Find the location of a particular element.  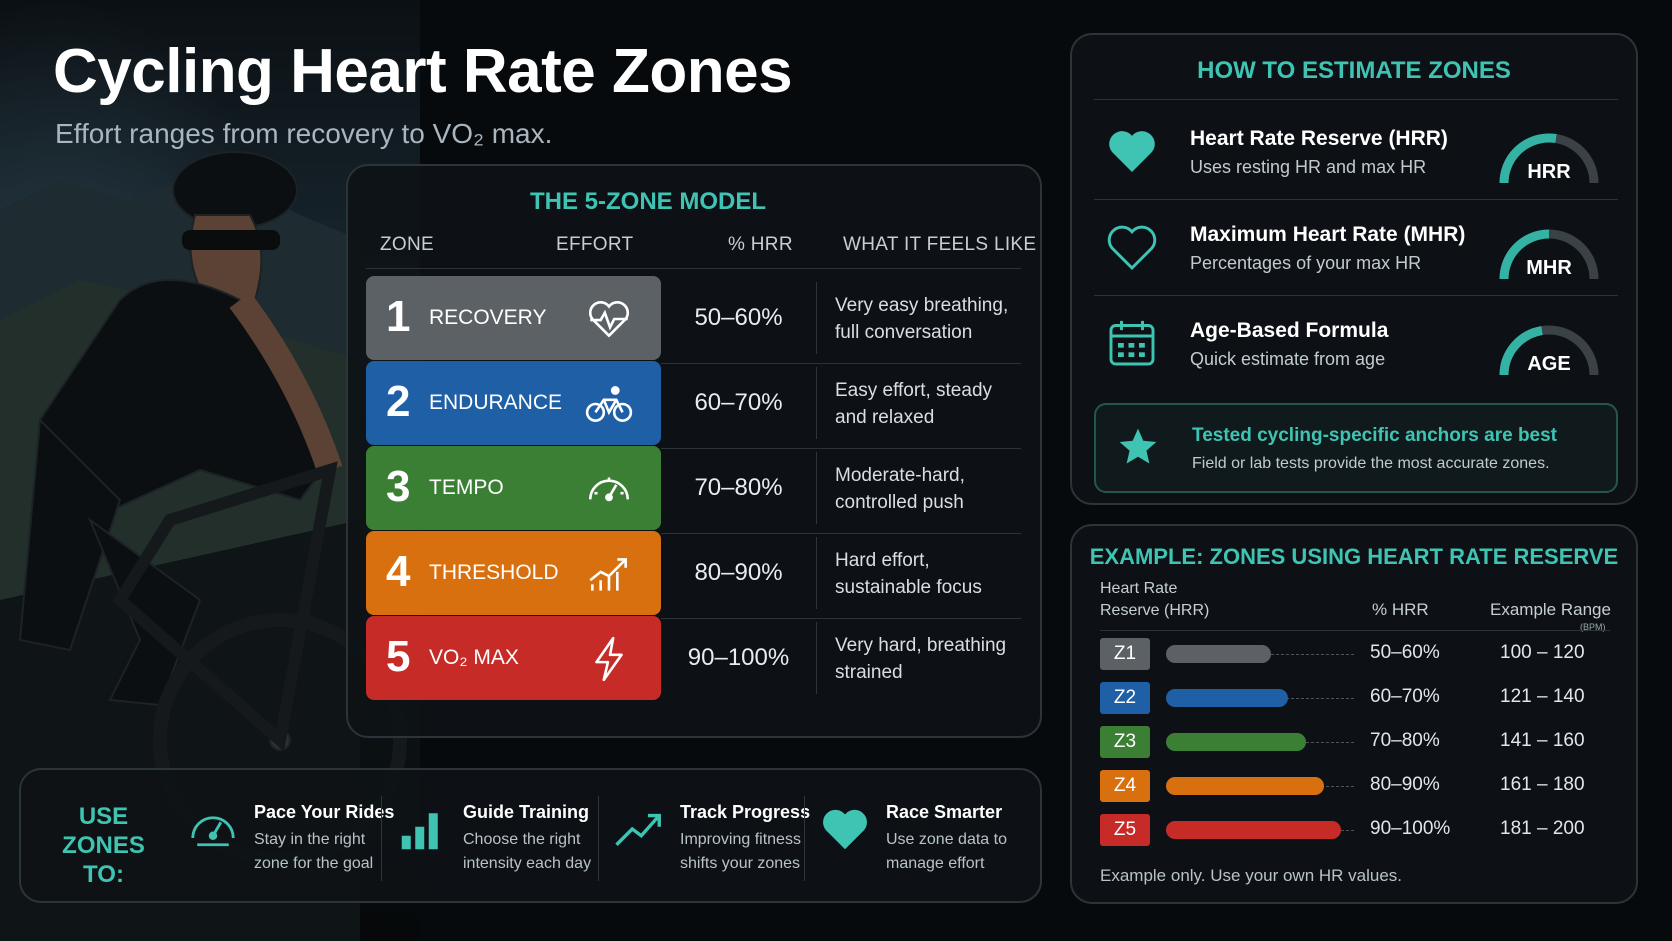

example-col-unit: (BPM) is located at coordinates (1593, 627).